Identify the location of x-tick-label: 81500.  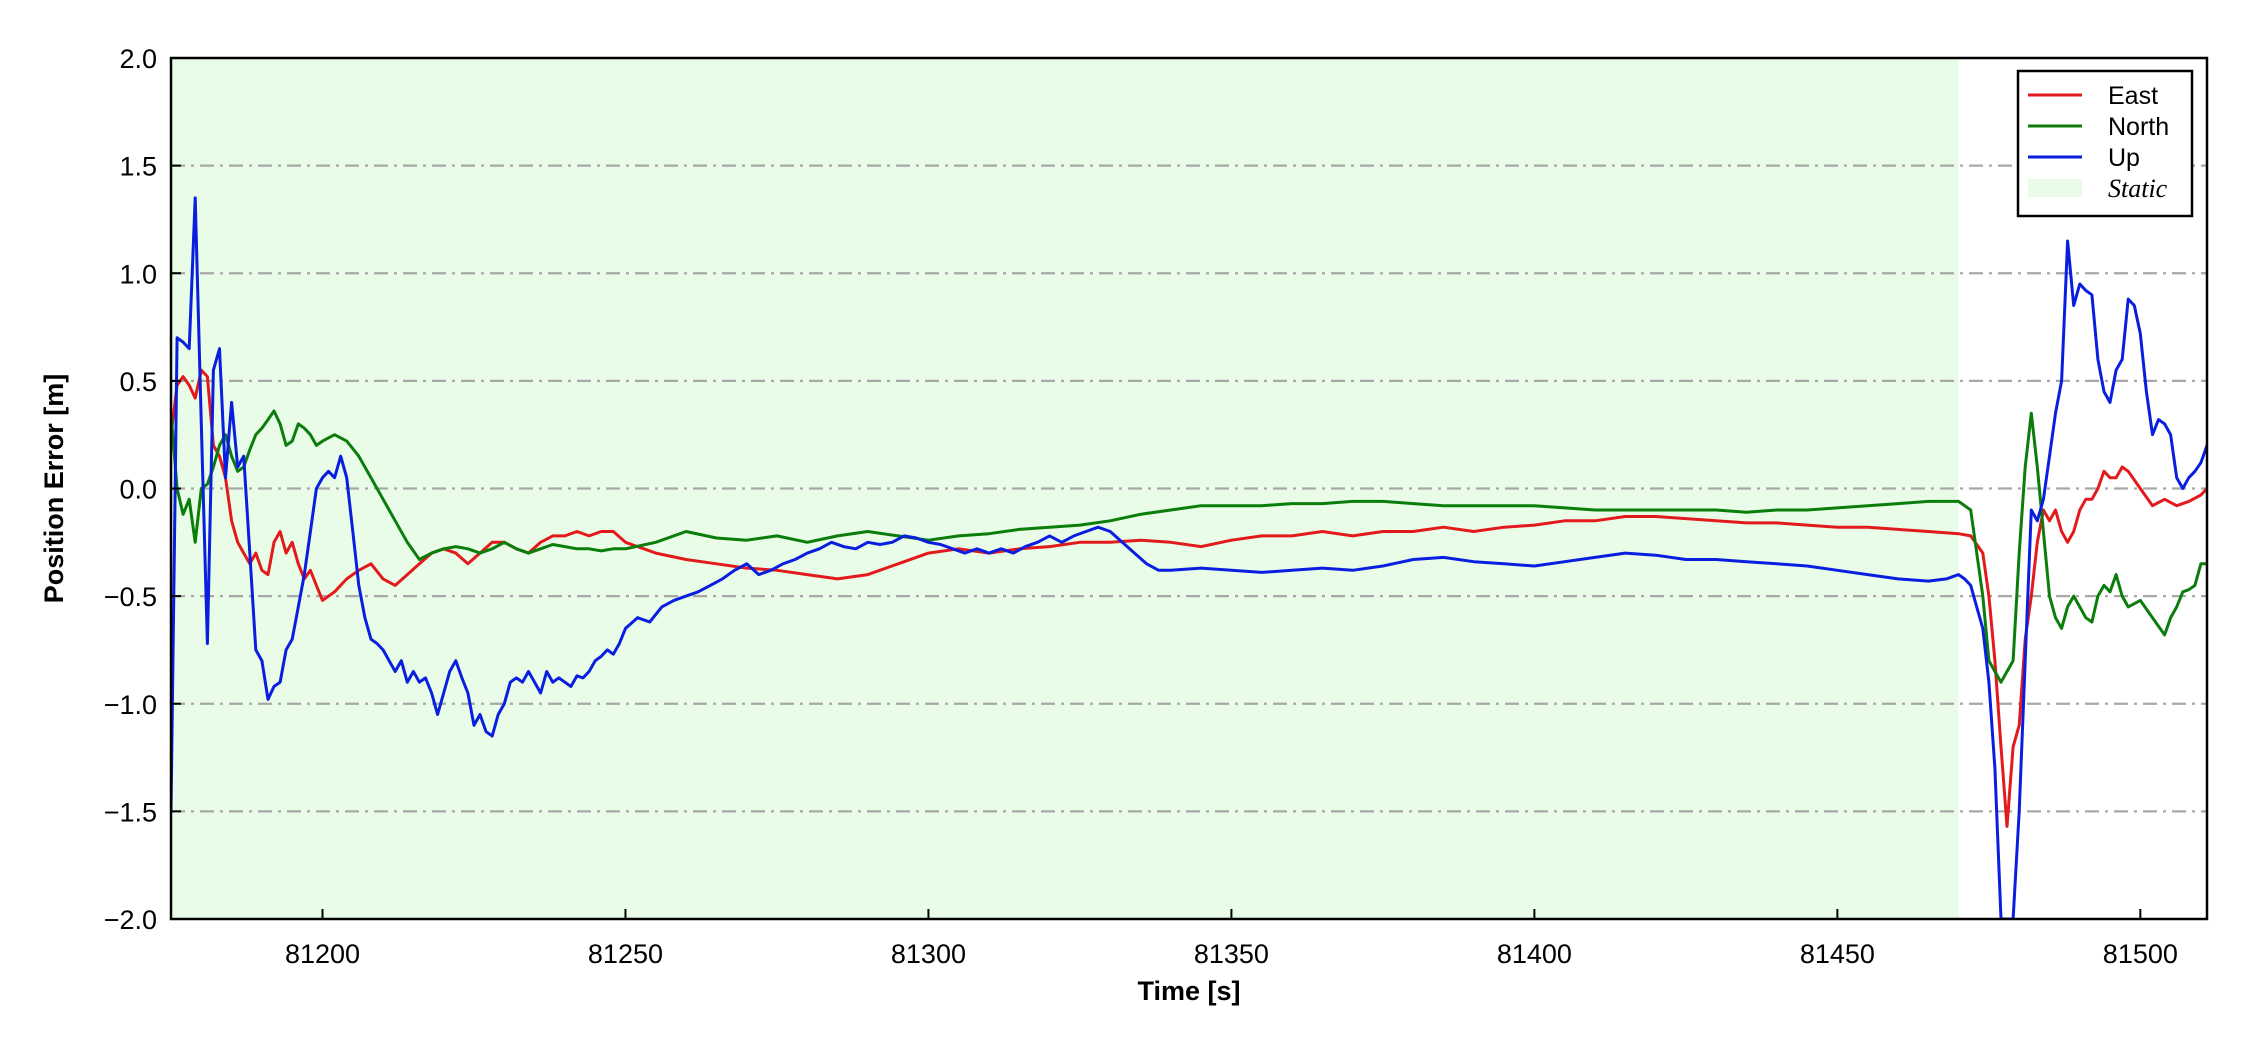
(2140, 954).